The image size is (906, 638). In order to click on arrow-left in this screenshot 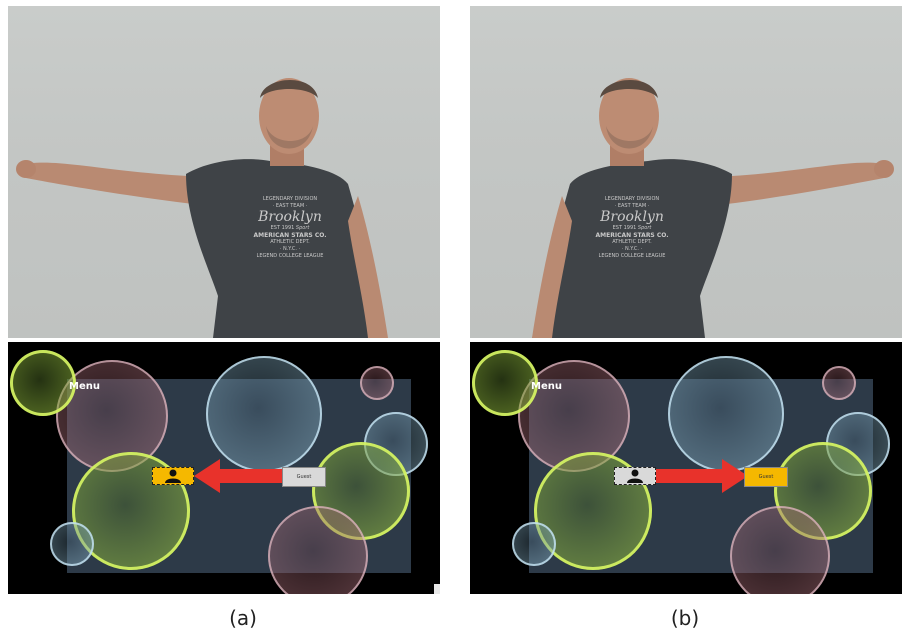, I will do `click(240, 476)`.